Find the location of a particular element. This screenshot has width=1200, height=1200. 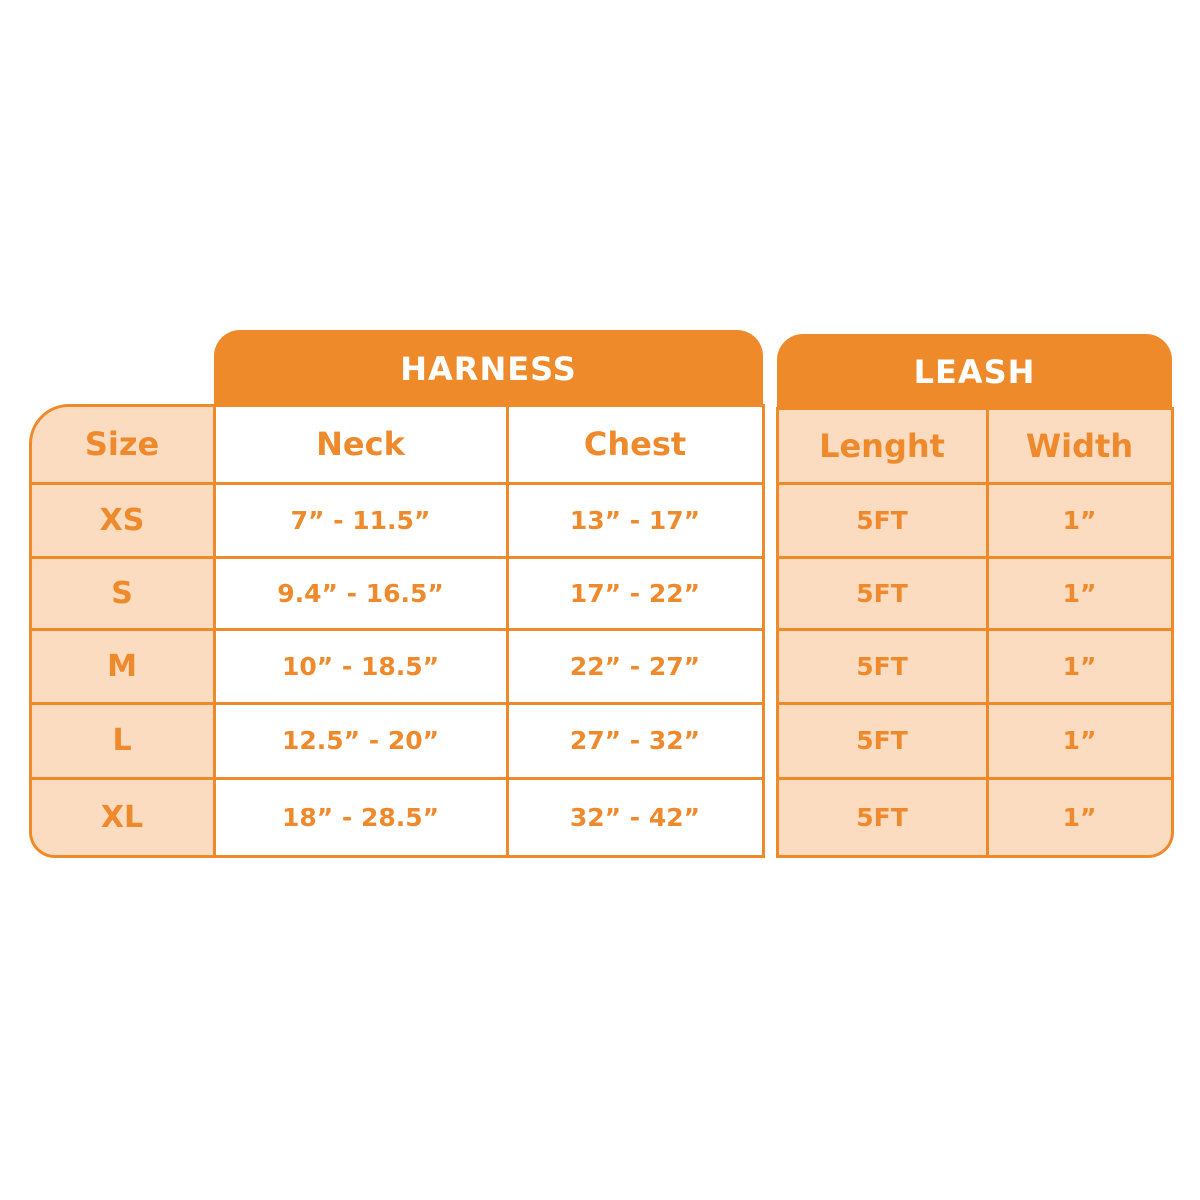

leash-header: LEASH is located at coordinates (974, 372).